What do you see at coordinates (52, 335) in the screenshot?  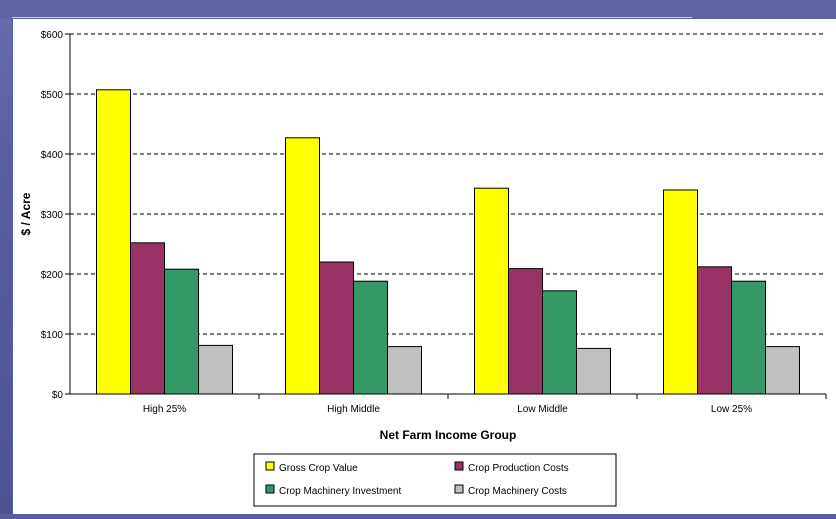 I see `y-tick-label: $100` at bounding box center [52, 335].